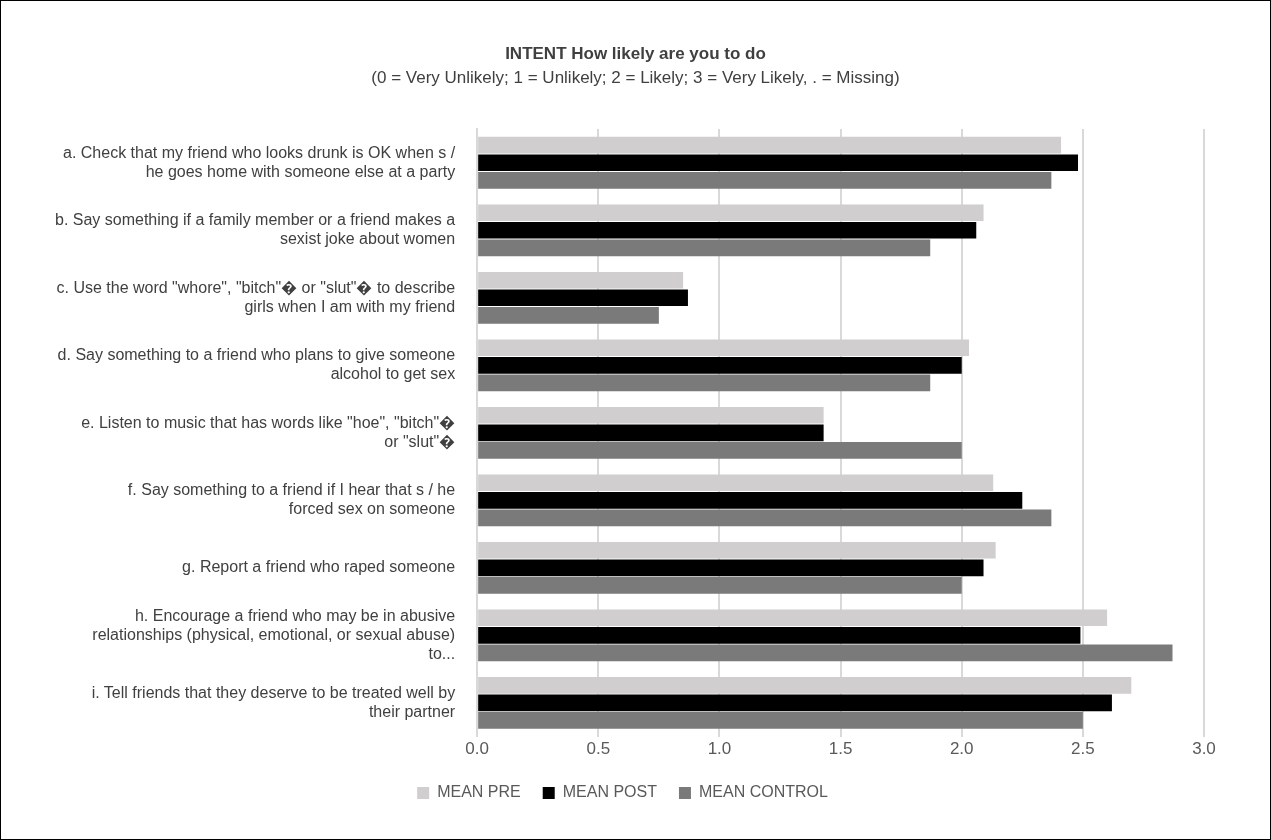 The width and height of the screenshot is (1271, 840). Describe the element at coordinates (1204, 749) in the screenshot. I see `x-tick-label: 3.0` at that location.